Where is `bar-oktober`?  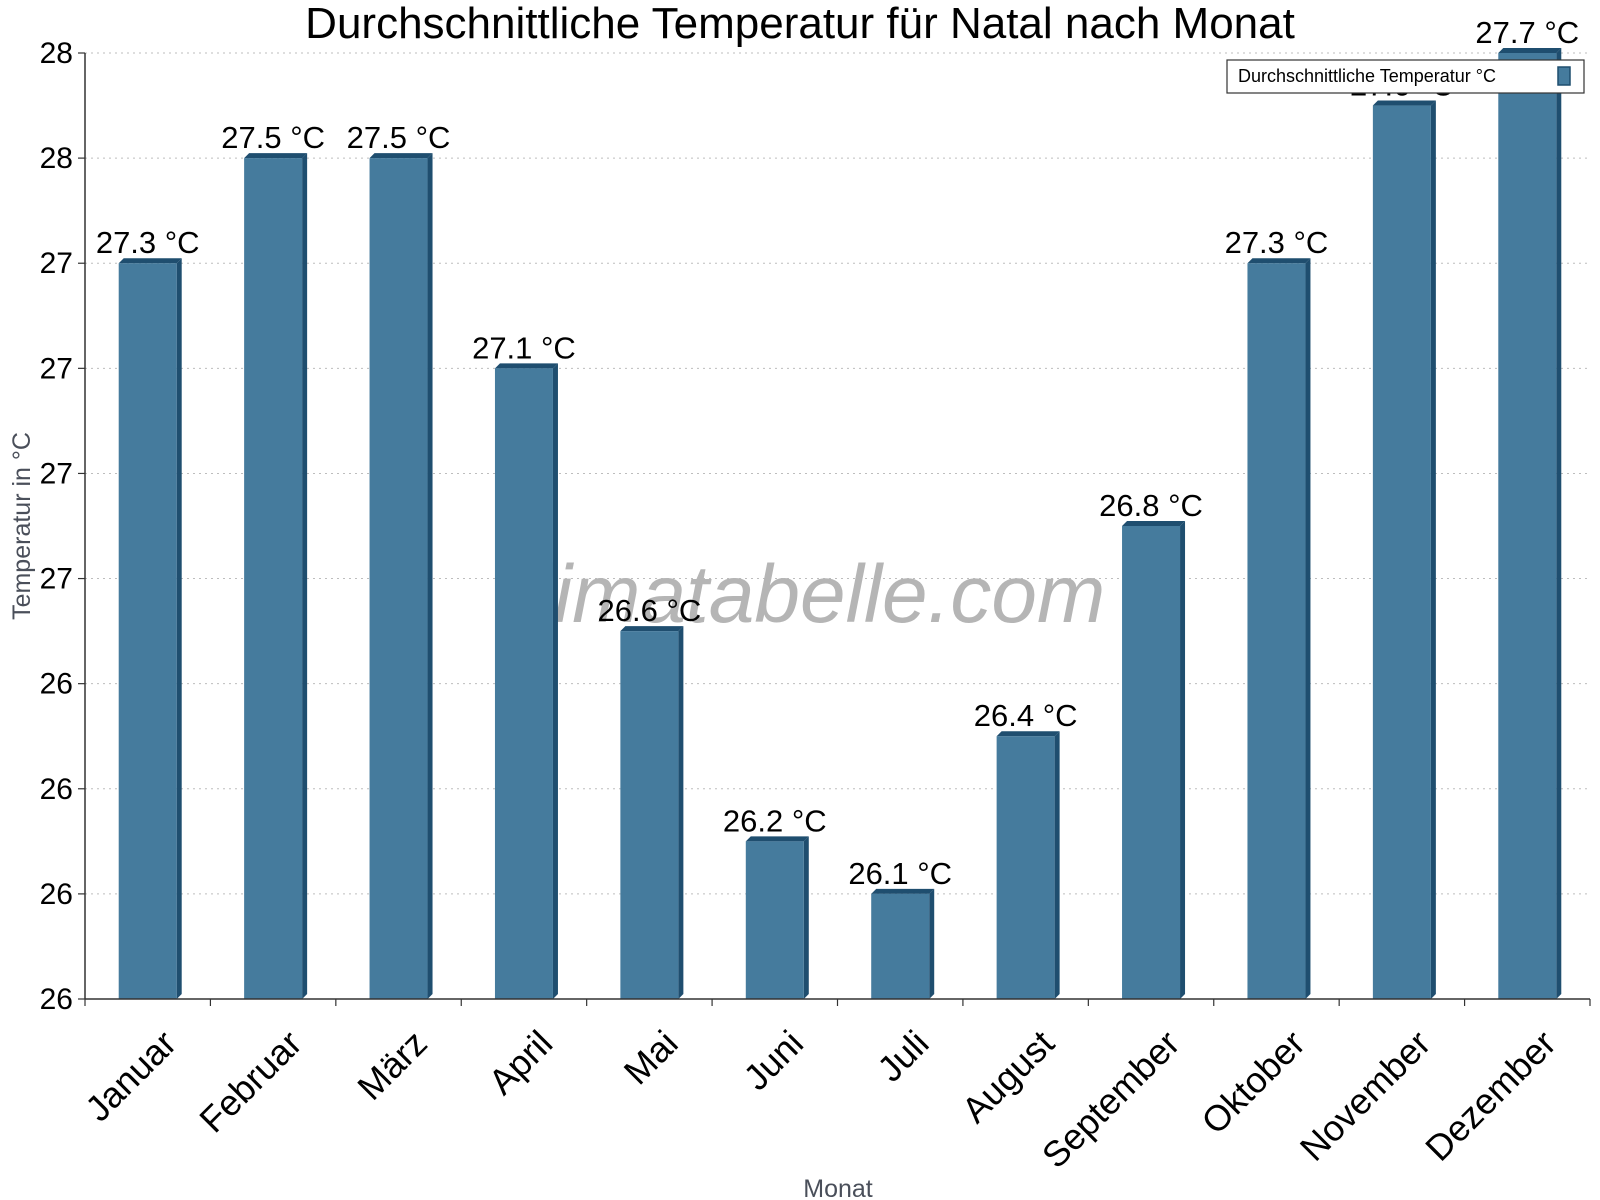 bar-oktober is located at coordinates (1279, 628).